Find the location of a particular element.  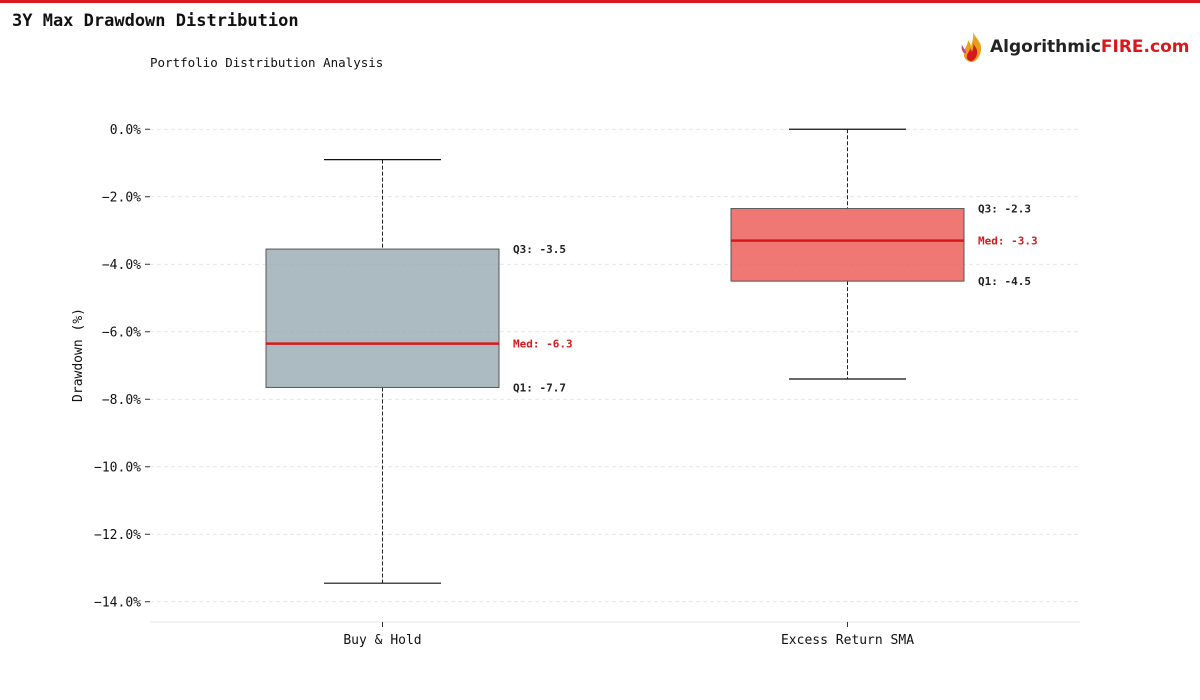

y-tick-label: −10.0% is located at coordinates (117, 467).